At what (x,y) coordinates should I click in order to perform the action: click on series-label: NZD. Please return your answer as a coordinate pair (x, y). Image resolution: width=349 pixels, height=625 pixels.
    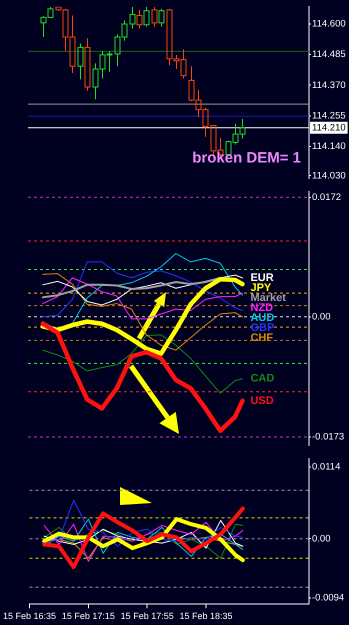
    Looking at the image, I should click on (262, 308).